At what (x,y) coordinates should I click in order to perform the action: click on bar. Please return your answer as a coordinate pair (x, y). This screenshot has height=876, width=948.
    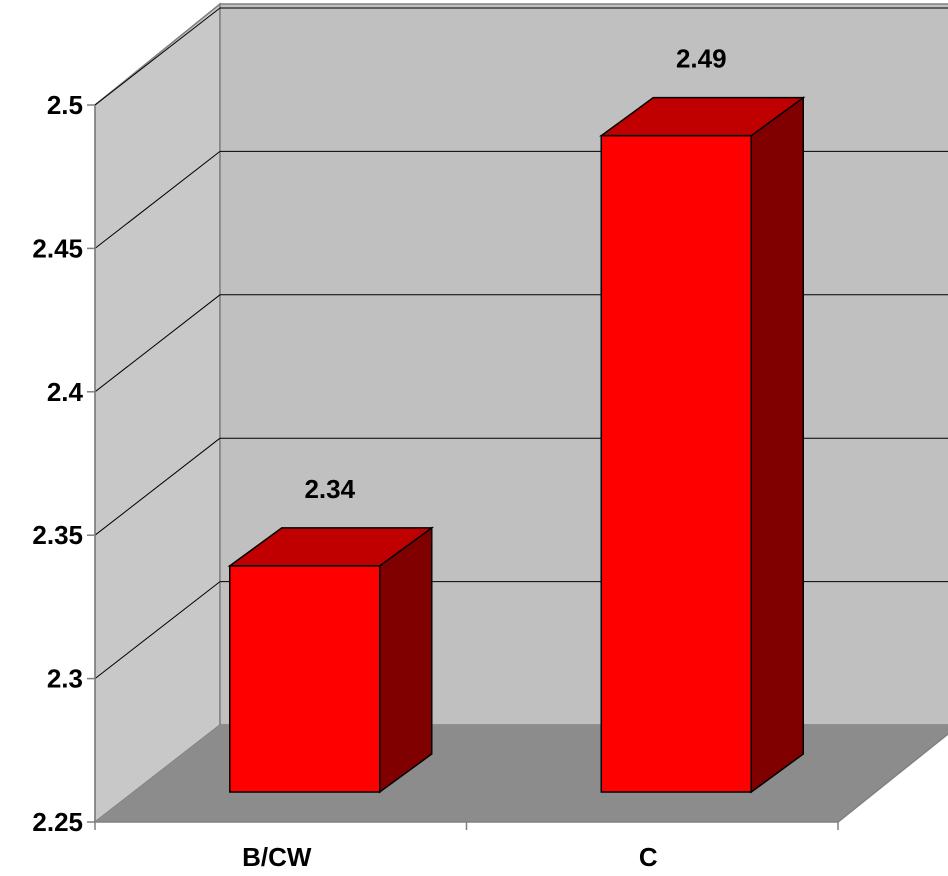
    Looking at the image, I should click on (331, 660).